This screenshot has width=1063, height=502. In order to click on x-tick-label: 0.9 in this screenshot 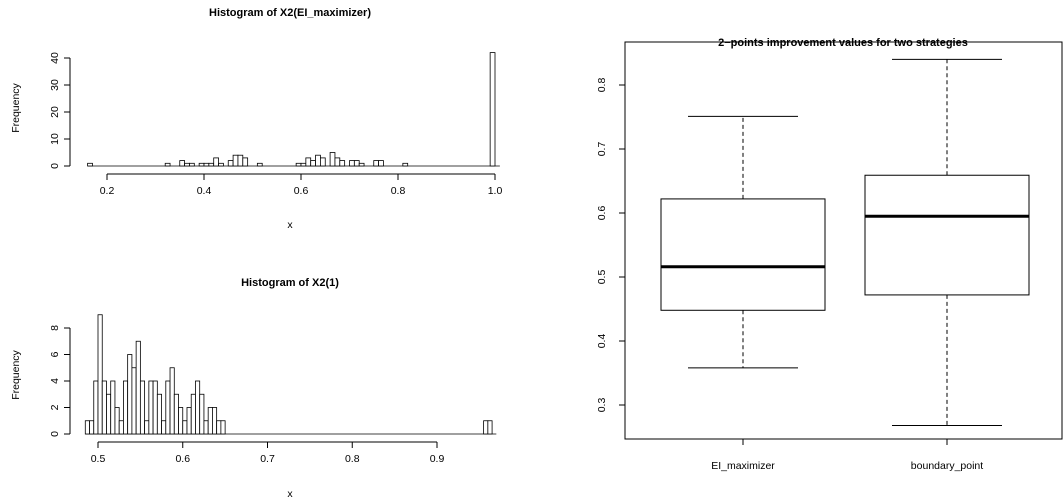, I will do `click(437, 459)`.